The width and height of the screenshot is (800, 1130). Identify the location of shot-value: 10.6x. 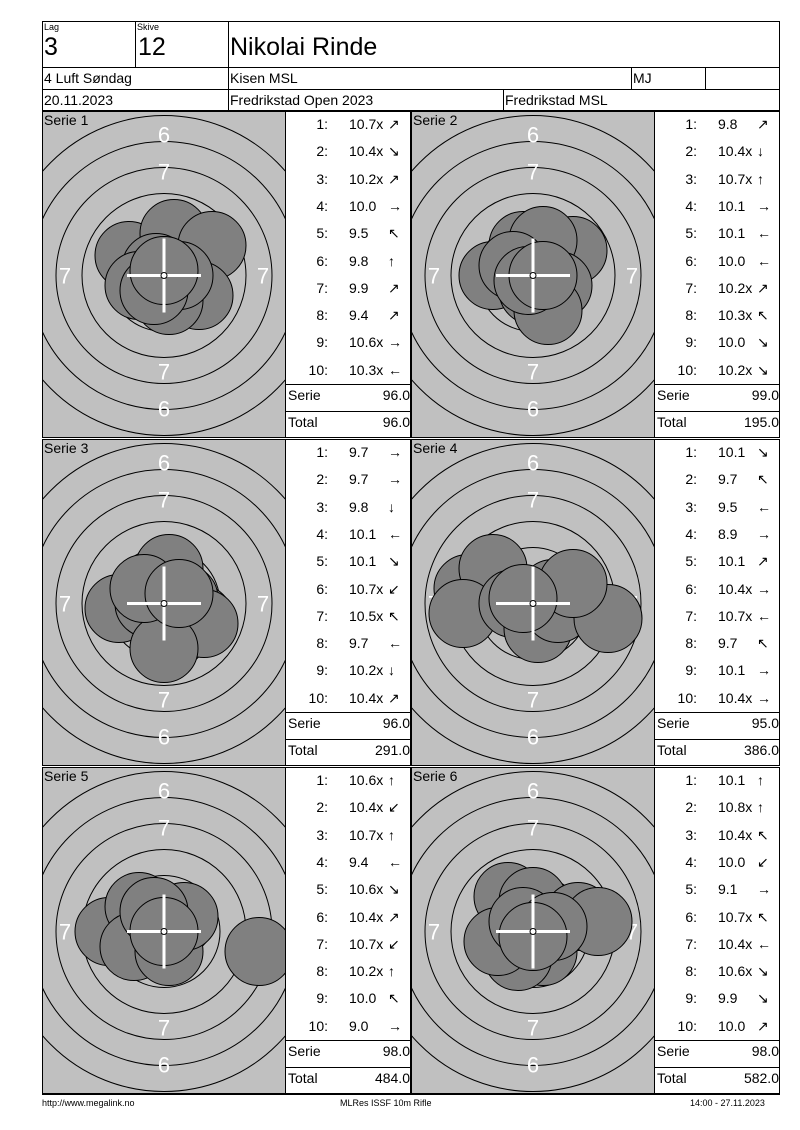
(366, 780).